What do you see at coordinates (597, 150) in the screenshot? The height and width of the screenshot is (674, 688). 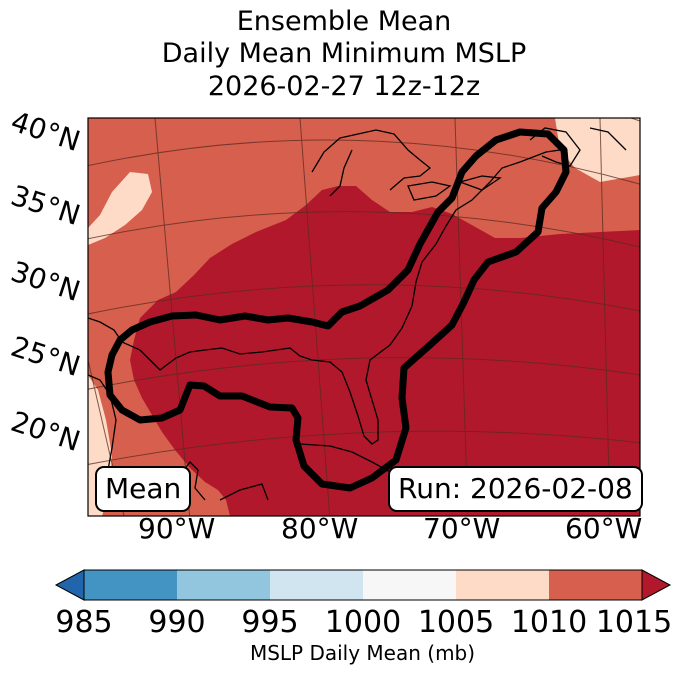 I see `field-1005-1010-northeast` at bounding box center [597, 150].